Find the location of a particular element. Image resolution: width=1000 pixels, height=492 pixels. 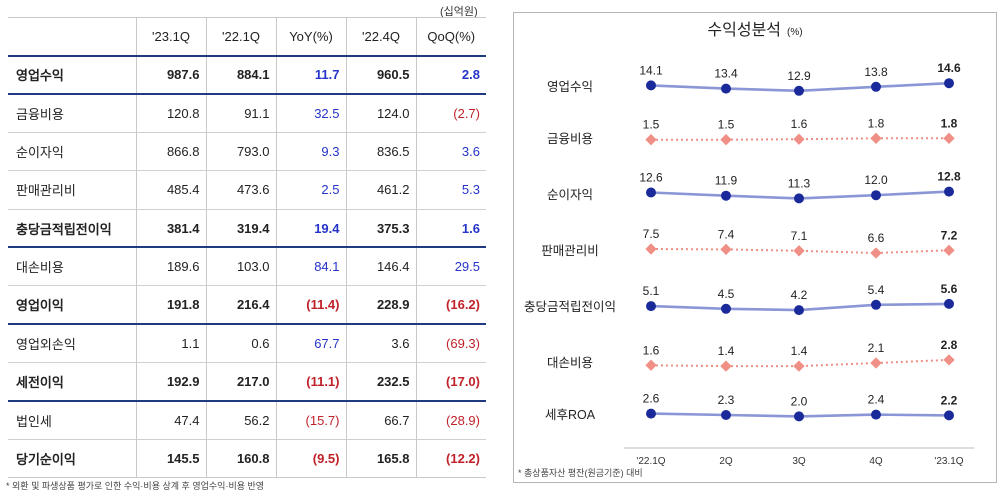

table-row: 대손비용 189.6 103.0 84.1 146.4 29.5 is located at coordinates (247, 266).